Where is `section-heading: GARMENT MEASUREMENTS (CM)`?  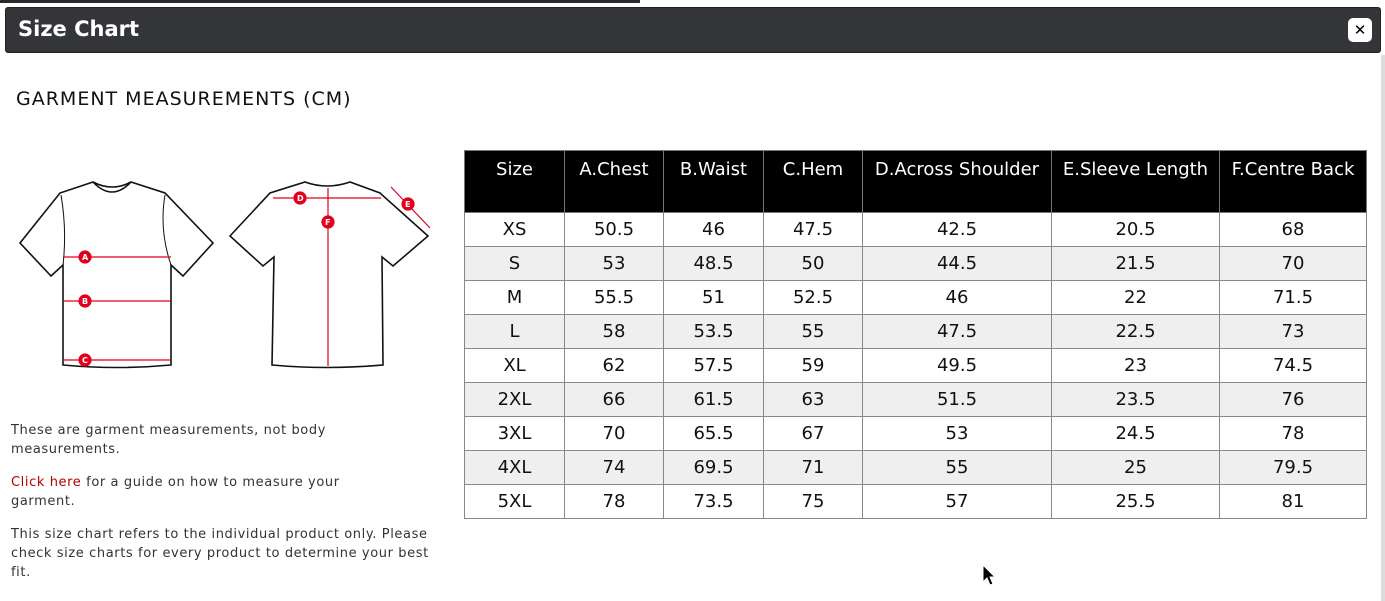
section-heading: GARMENT MEASUREMENTS (CM) is located at coordinates (184, 99).